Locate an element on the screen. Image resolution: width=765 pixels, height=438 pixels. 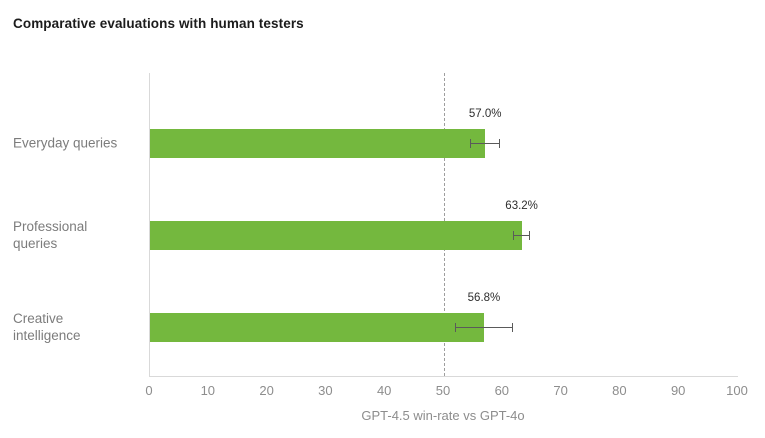
x-tick-70: 70 is located at coordinates (560, 390).